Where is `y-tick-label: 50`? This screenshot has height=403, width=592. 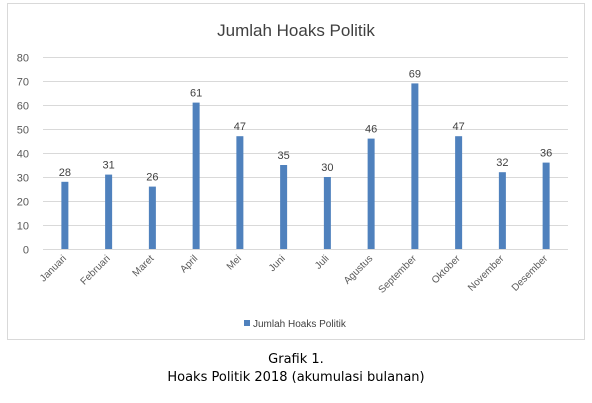
y-tick-label: 50 is located at coordinates (23, 131).